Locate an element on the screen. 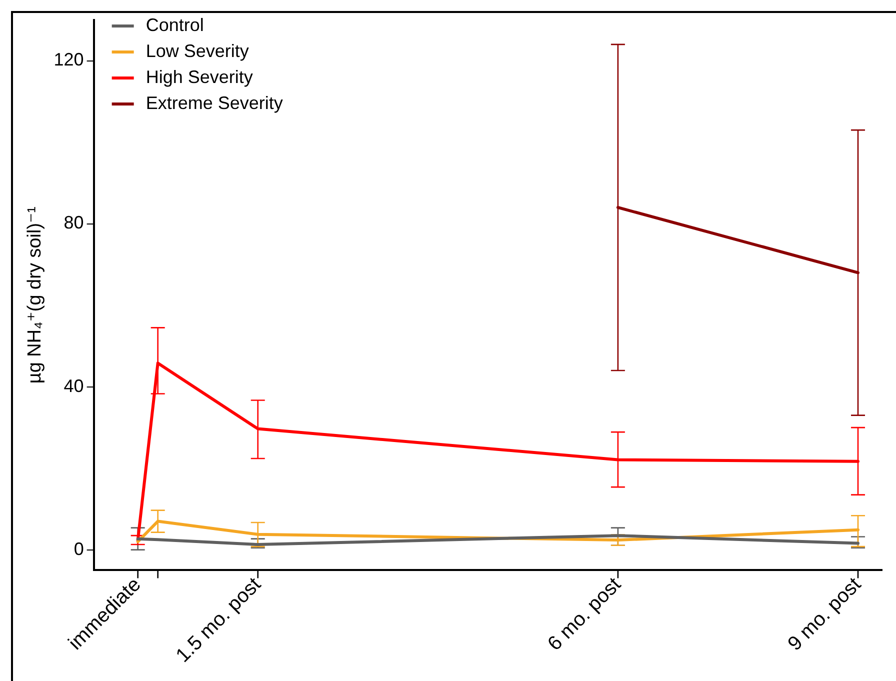 The width and height of the screenshot is (896, 681). y-axis-title: µg NH₄⁺(g dry soil)⁻¹ is located at coordinates (35, 295).